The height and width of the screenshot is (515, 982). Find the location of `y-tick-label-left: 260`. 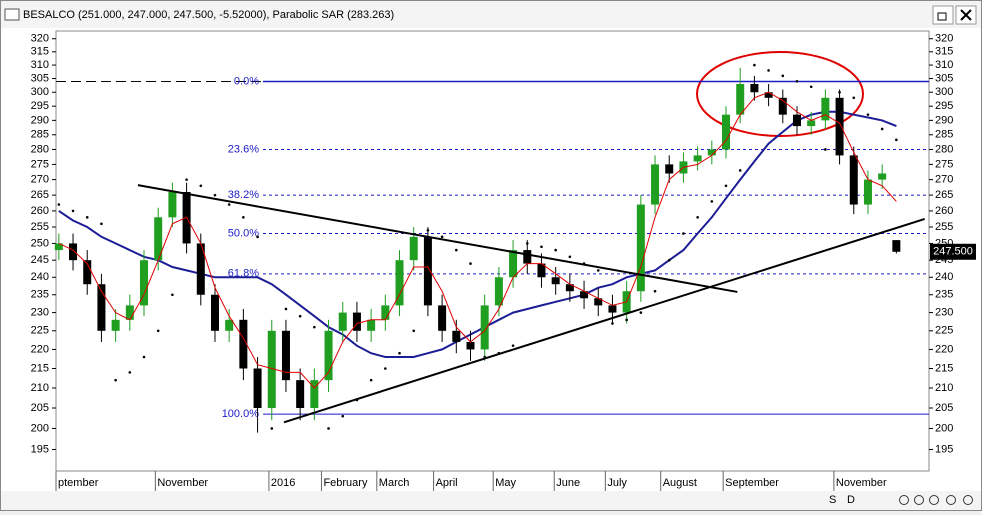

y-tick-label-left: 260 is located at coordinates (40, 211).